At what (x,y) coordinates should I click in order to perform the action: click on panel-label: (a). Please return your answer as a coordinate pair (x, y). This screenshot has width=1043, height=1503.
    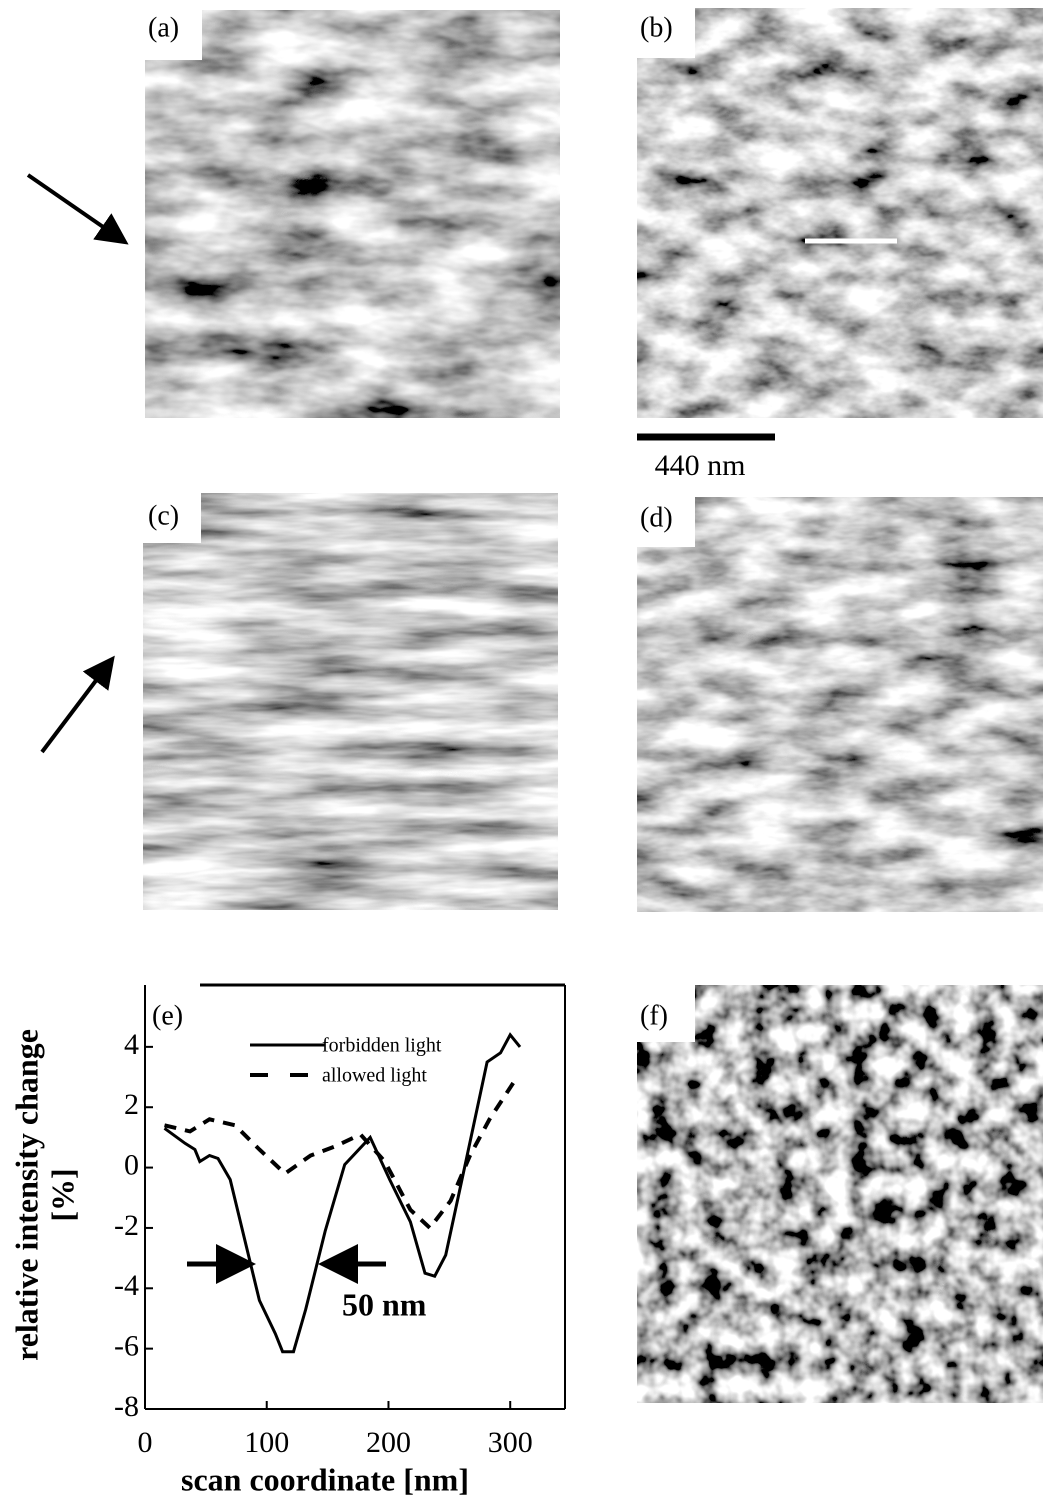
    Looking at the image, I should click on (163, 27).